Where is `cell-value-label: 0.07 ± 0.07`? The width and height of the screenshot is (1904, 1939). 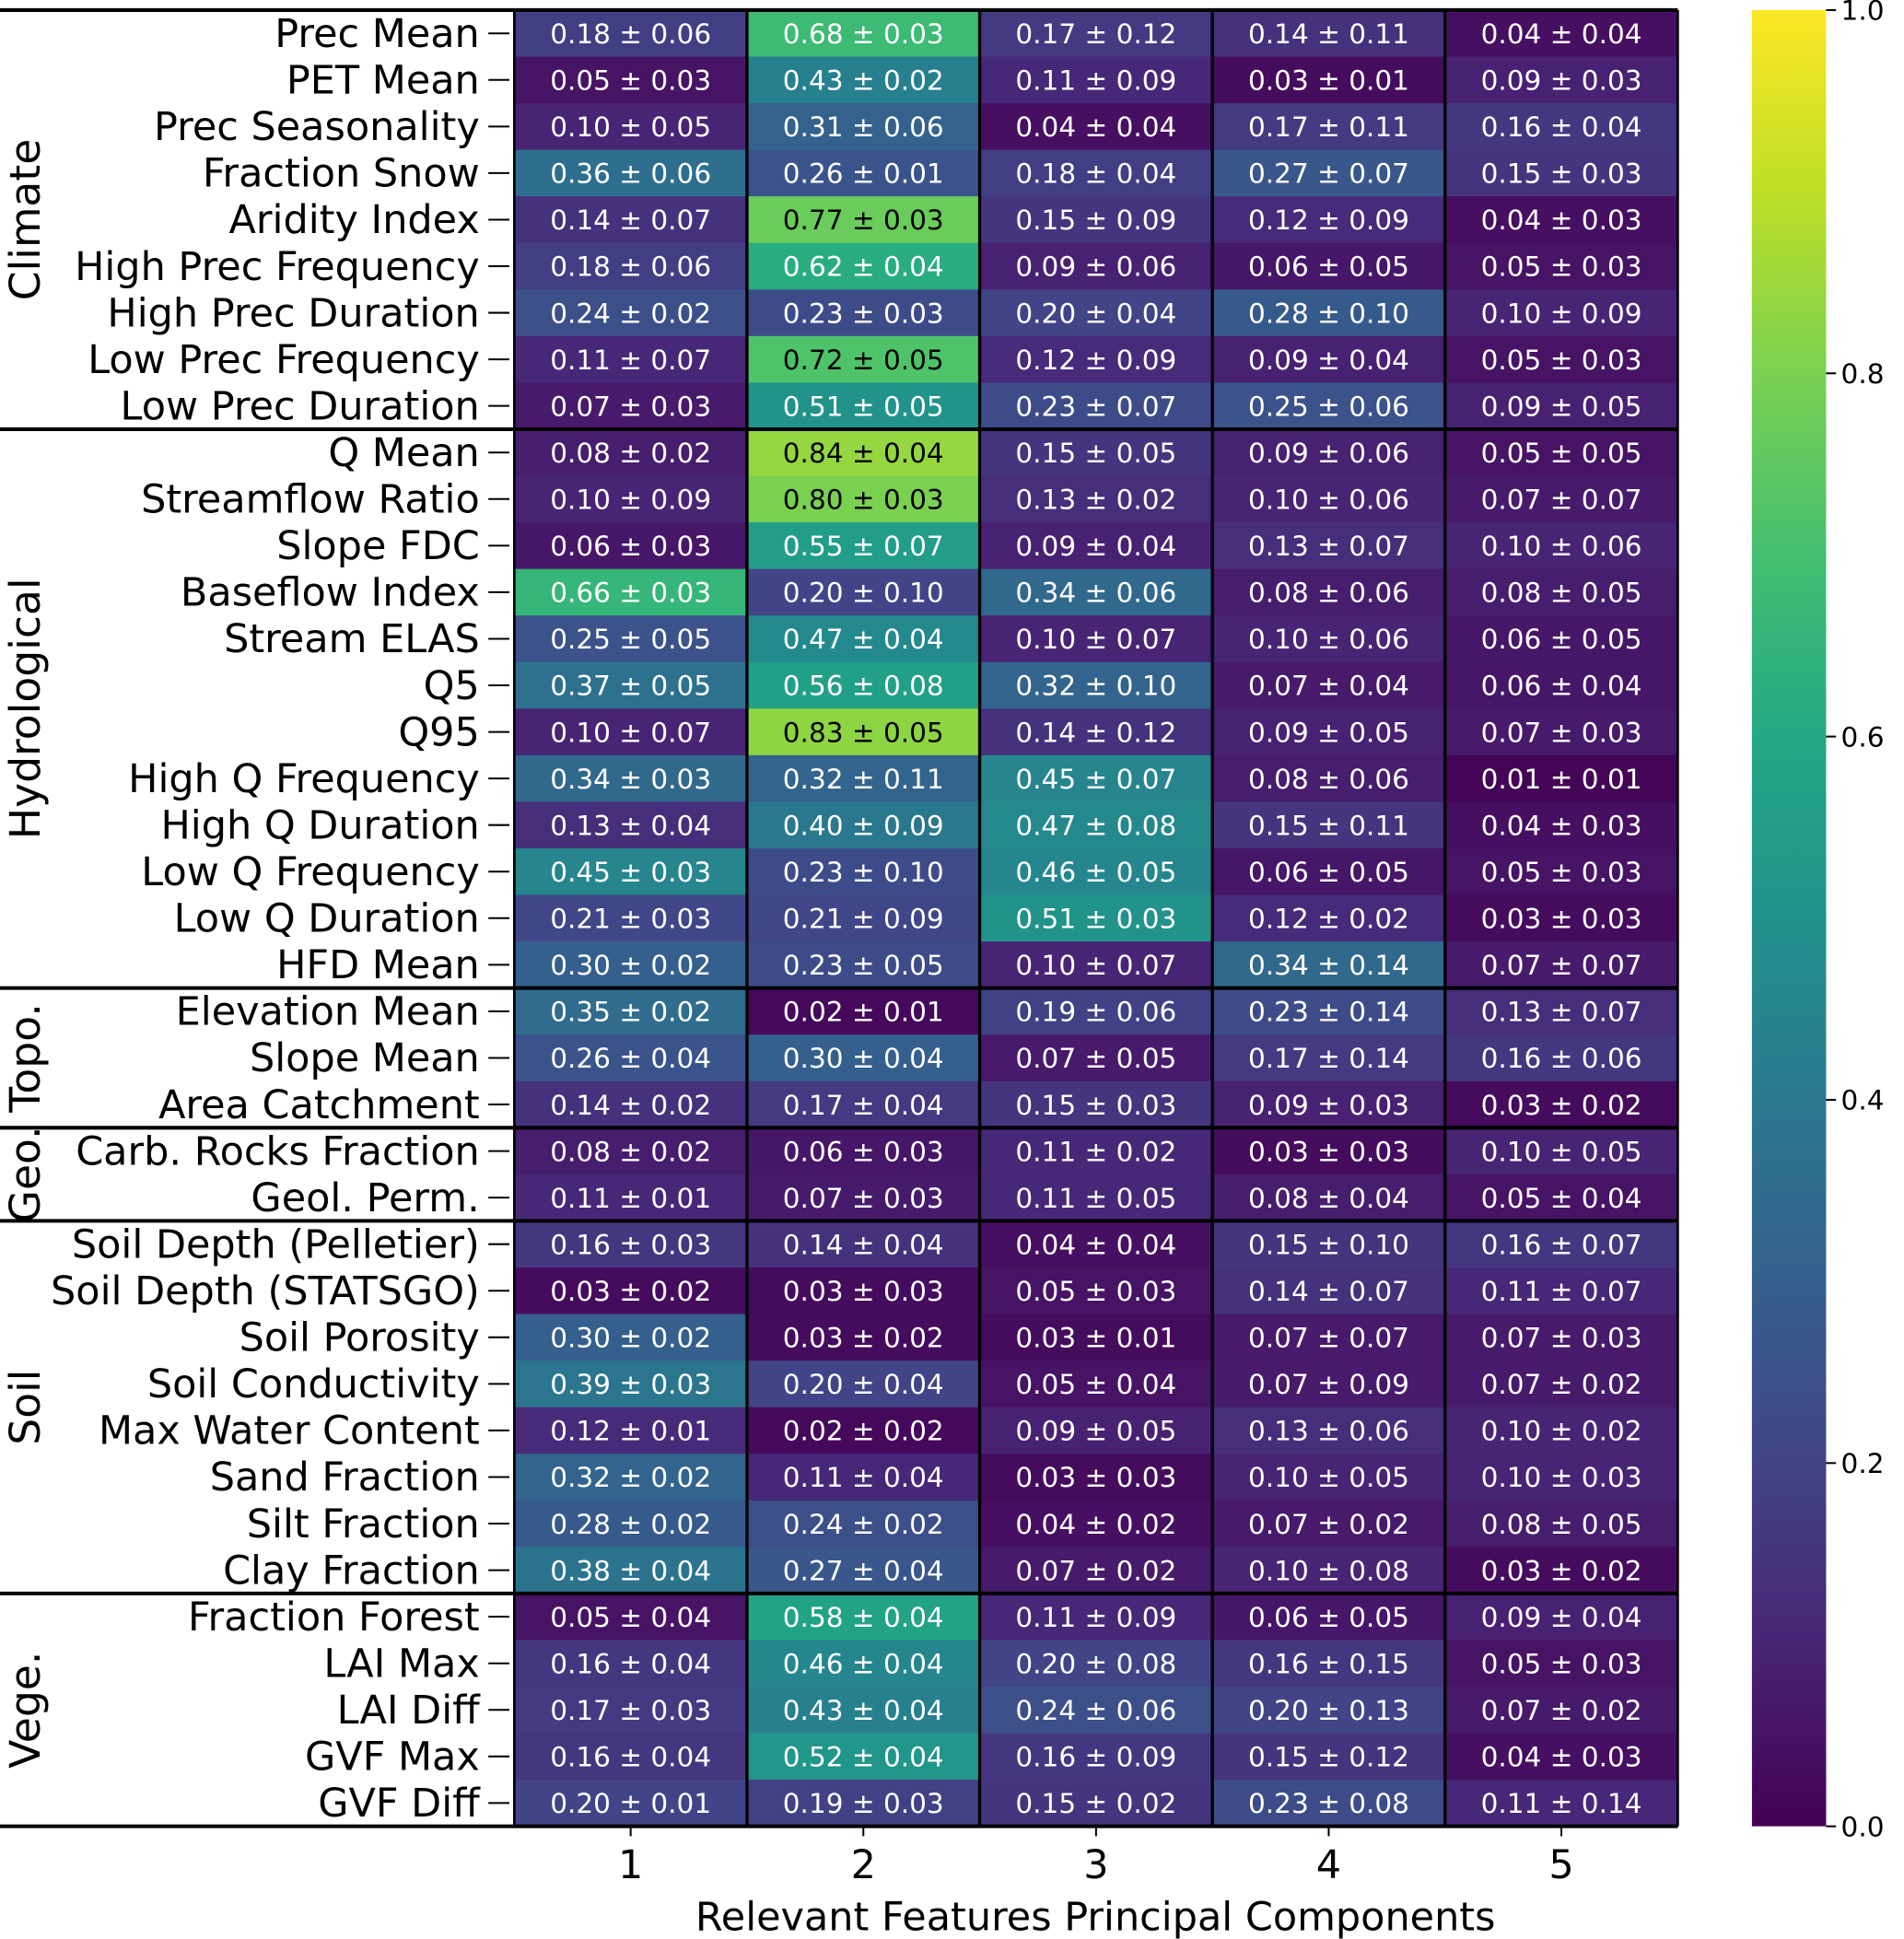
cell-value-label: 0.07 ± 0.07 is located at coordinates (1561, 500).